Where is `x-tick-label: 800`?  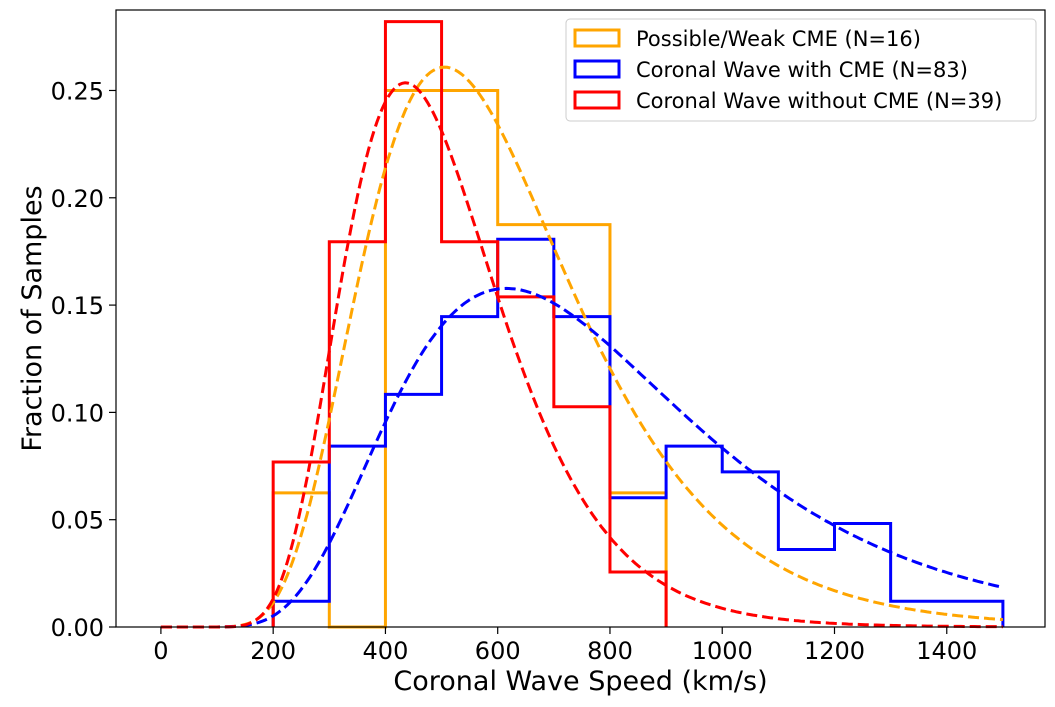
x-tick-label: 800 is located at coordinates (610, 651).